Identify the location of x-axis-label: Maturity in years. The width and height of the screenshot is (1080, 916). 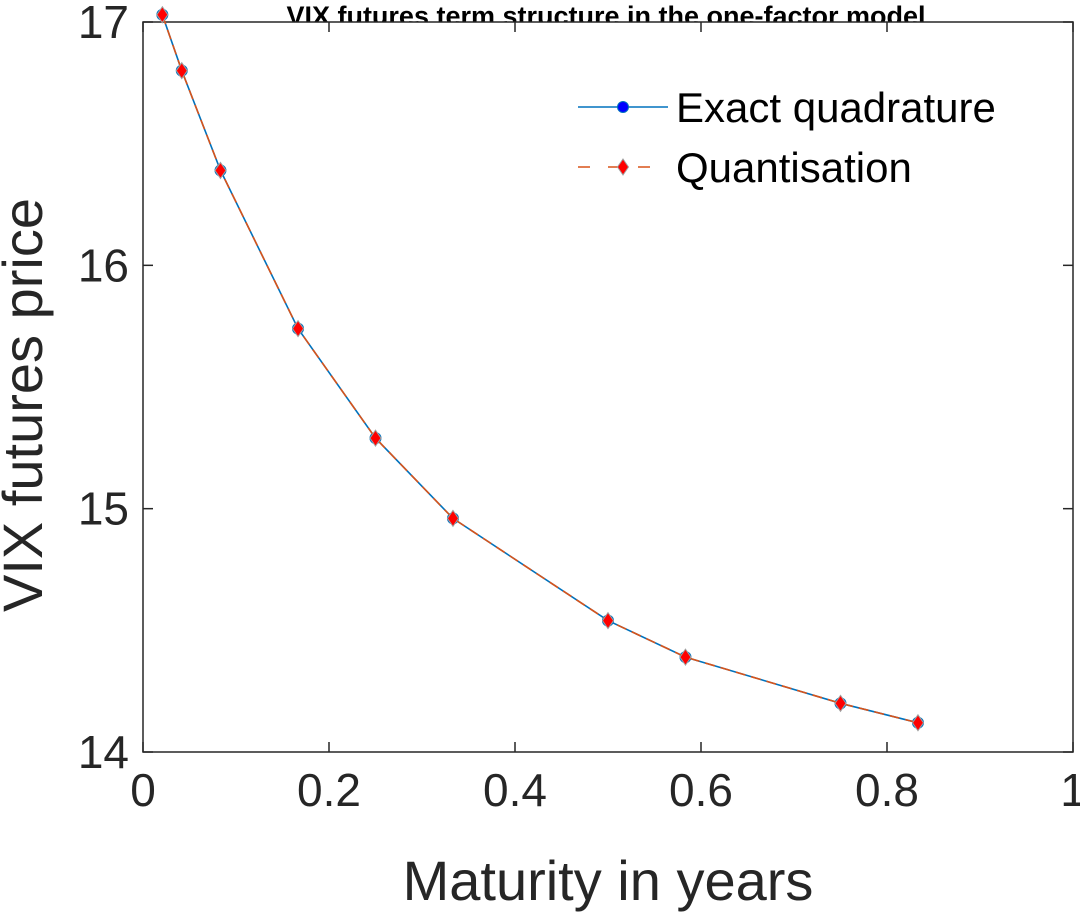
(608, 880).